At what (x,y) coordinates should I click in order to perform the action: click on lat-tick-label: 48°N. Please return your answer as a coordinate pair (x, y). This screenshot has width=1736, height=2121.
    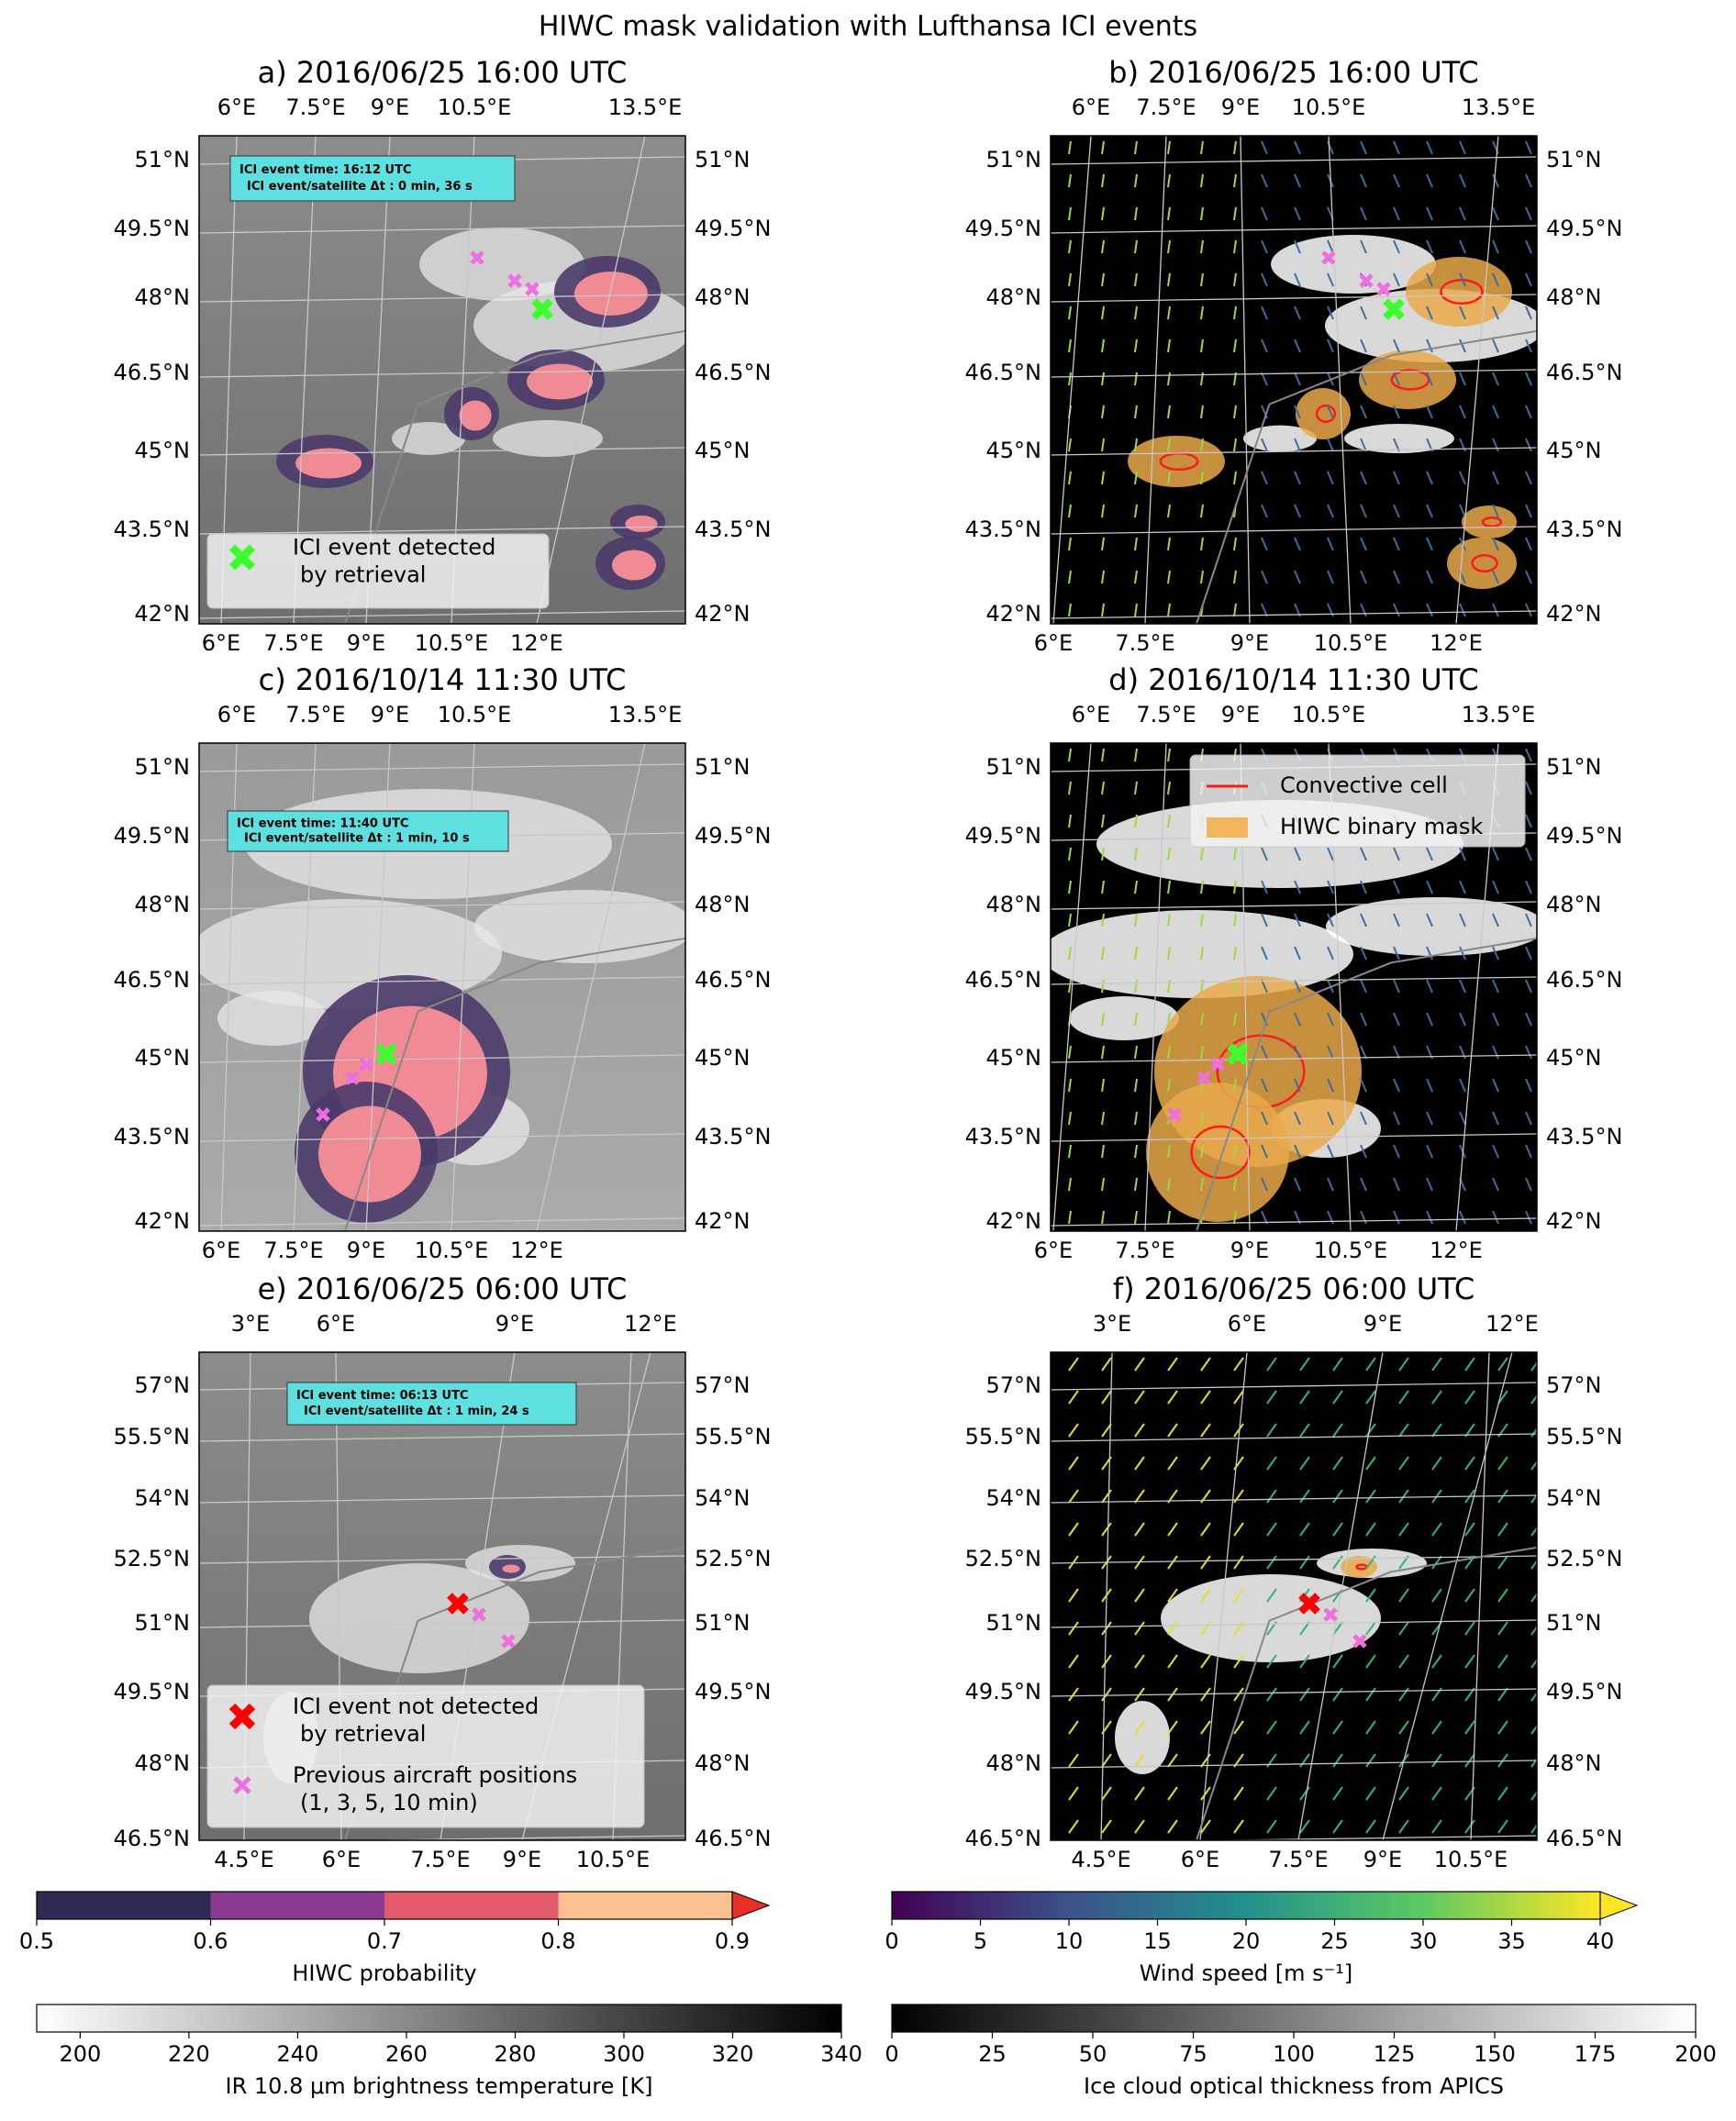
    Looking at the image, I should click on (1574, 904).